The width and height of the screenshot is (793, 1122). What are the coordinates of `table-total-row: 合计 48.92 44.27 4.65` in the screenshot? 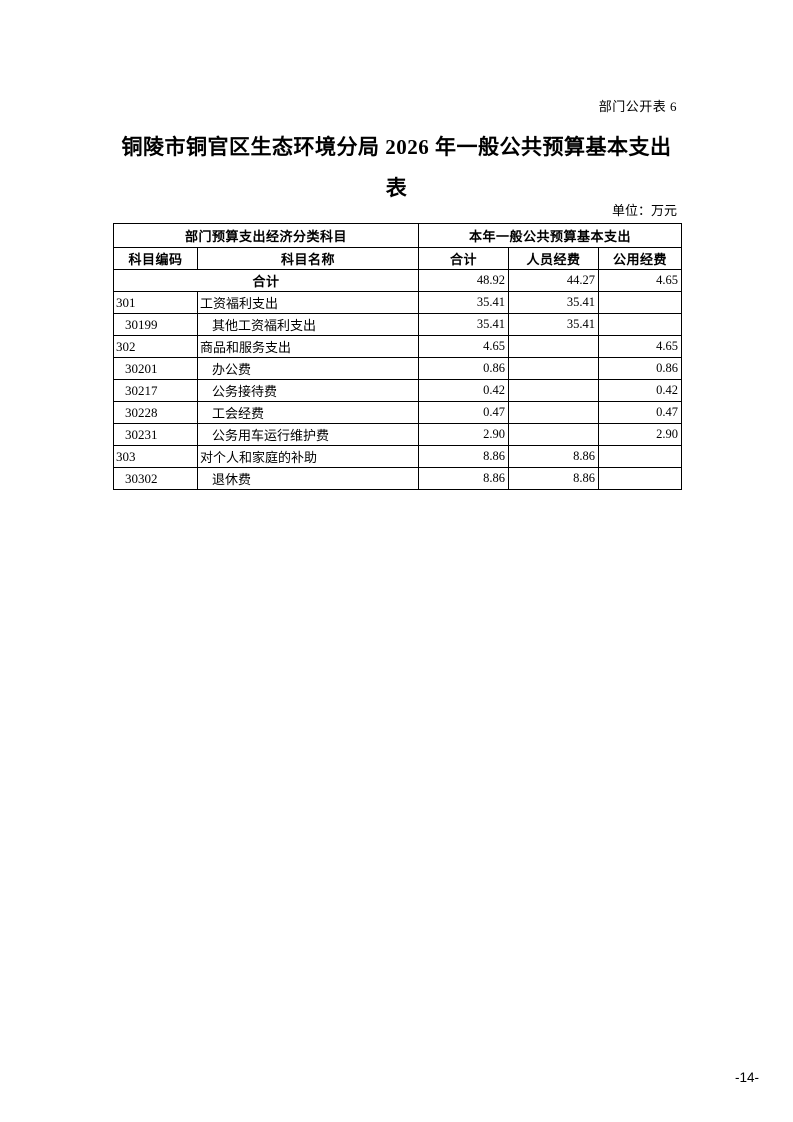 It's located at (397, 280).